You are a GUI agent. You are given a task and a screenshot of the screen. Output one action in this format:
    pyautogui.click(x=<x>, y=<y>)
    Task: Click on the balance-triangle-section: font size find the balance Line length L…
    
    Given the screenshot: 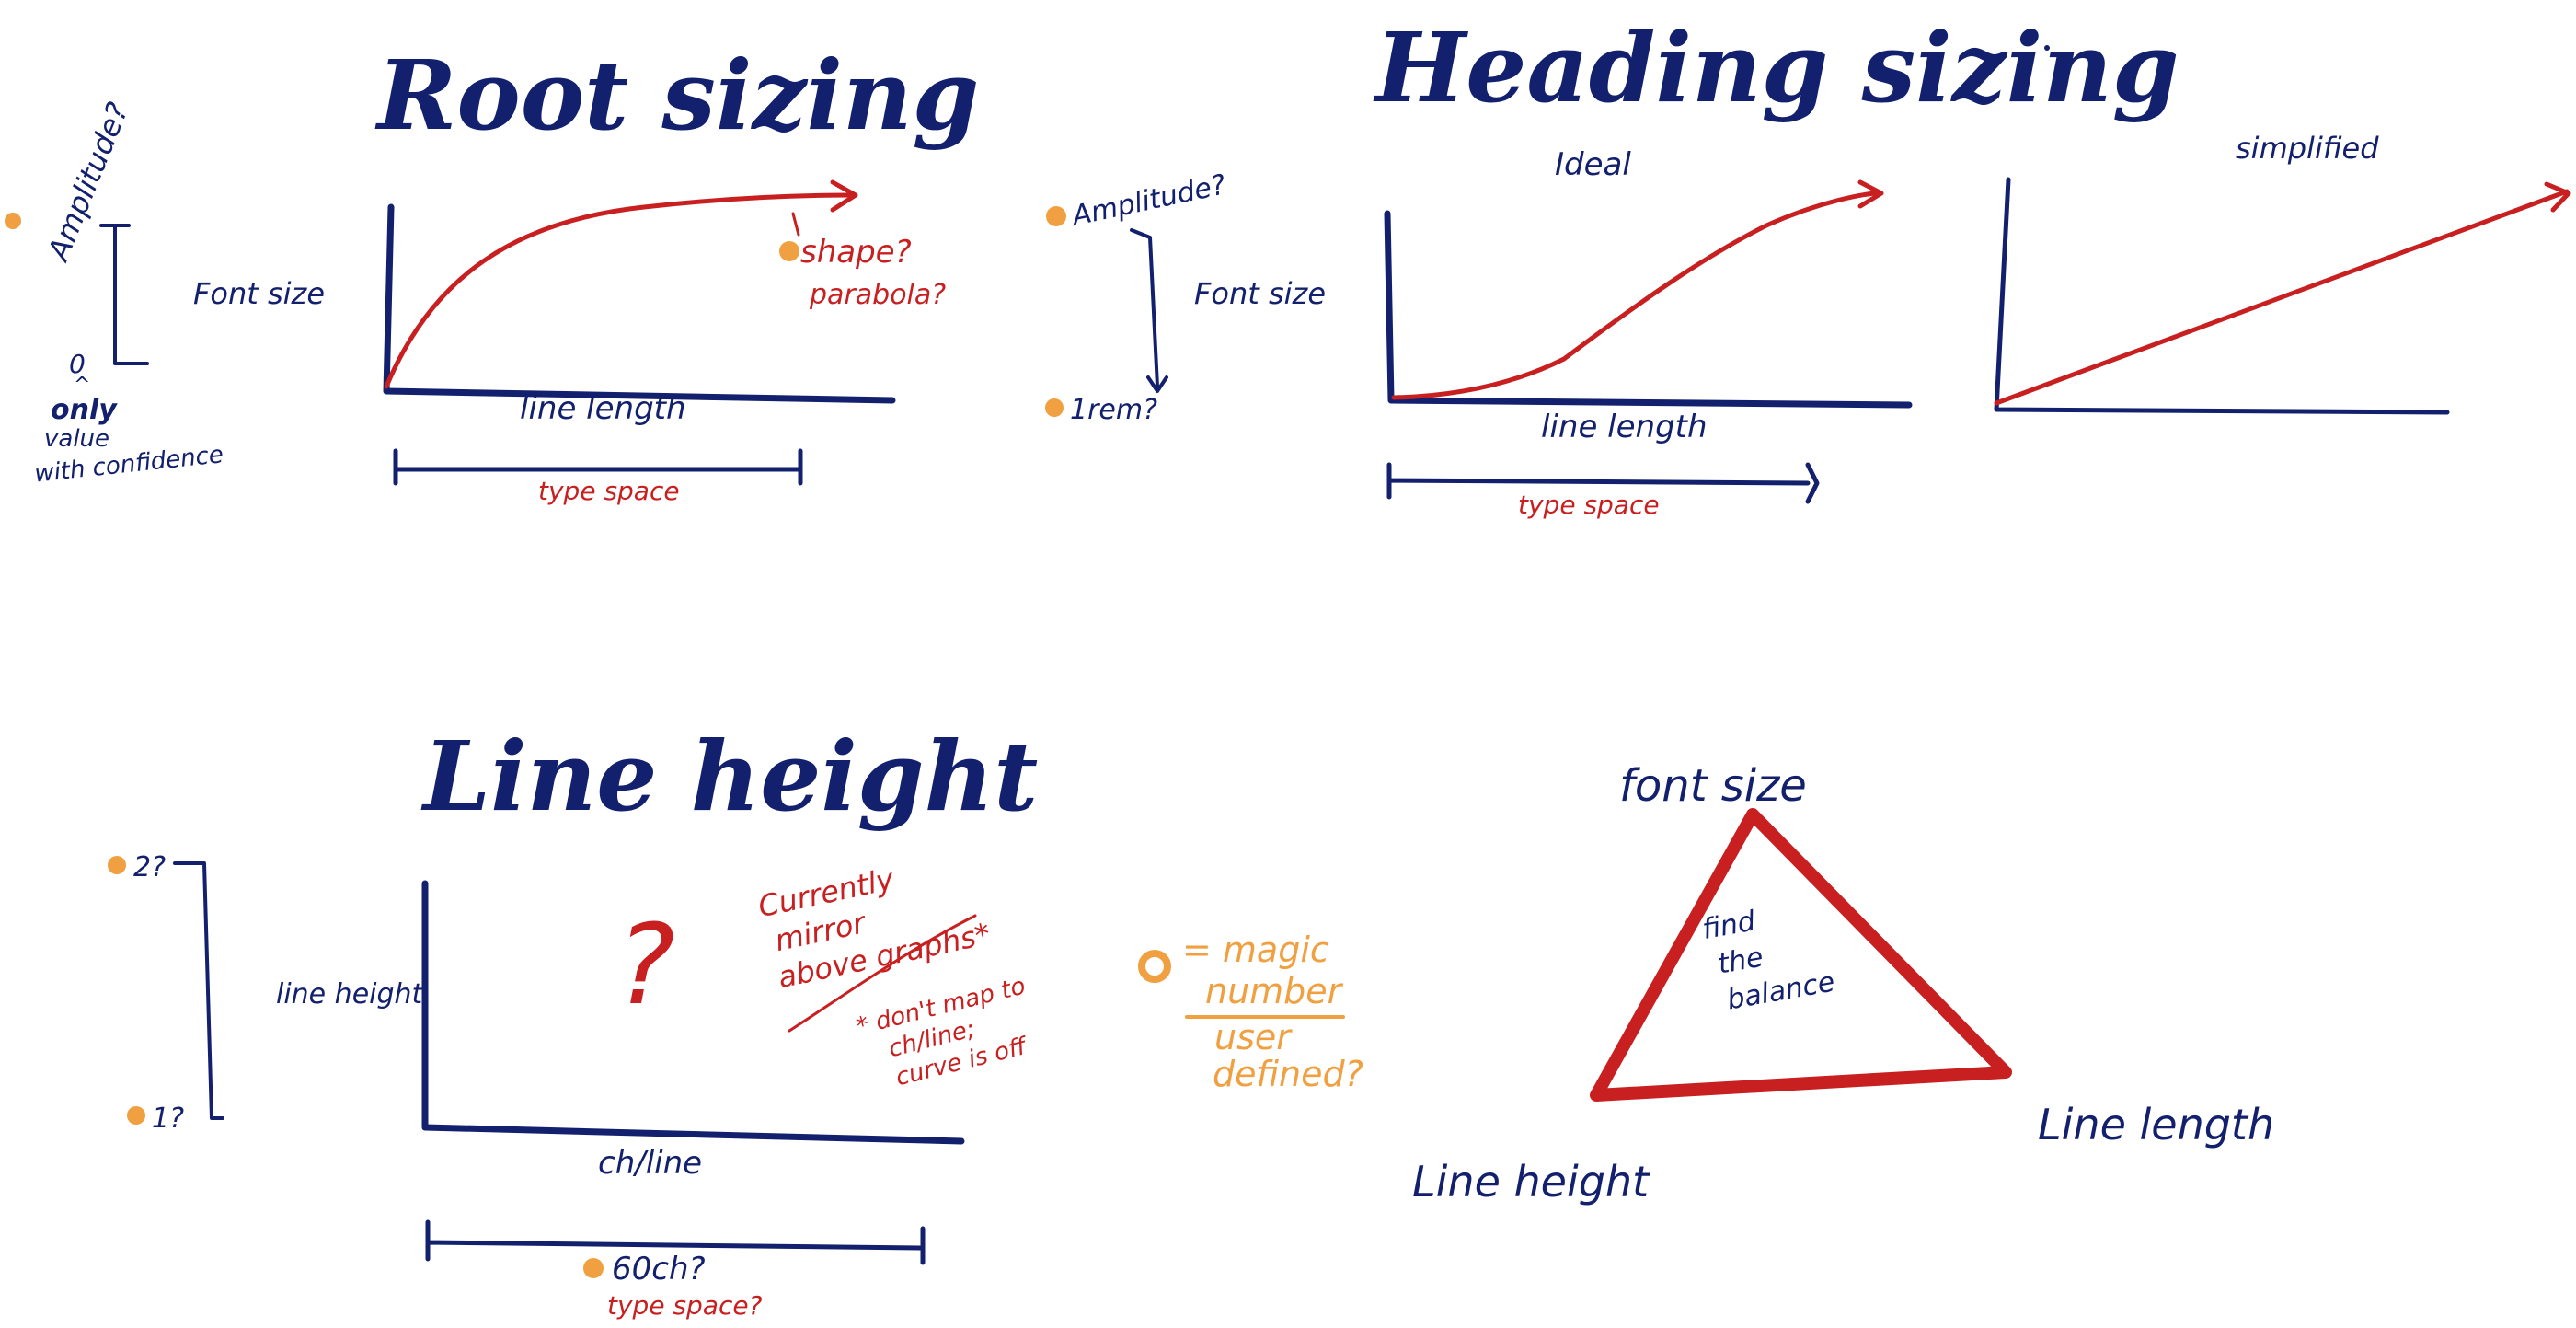 What is the action you would take?
    pyautogui.click(x=1843, y=984)
    